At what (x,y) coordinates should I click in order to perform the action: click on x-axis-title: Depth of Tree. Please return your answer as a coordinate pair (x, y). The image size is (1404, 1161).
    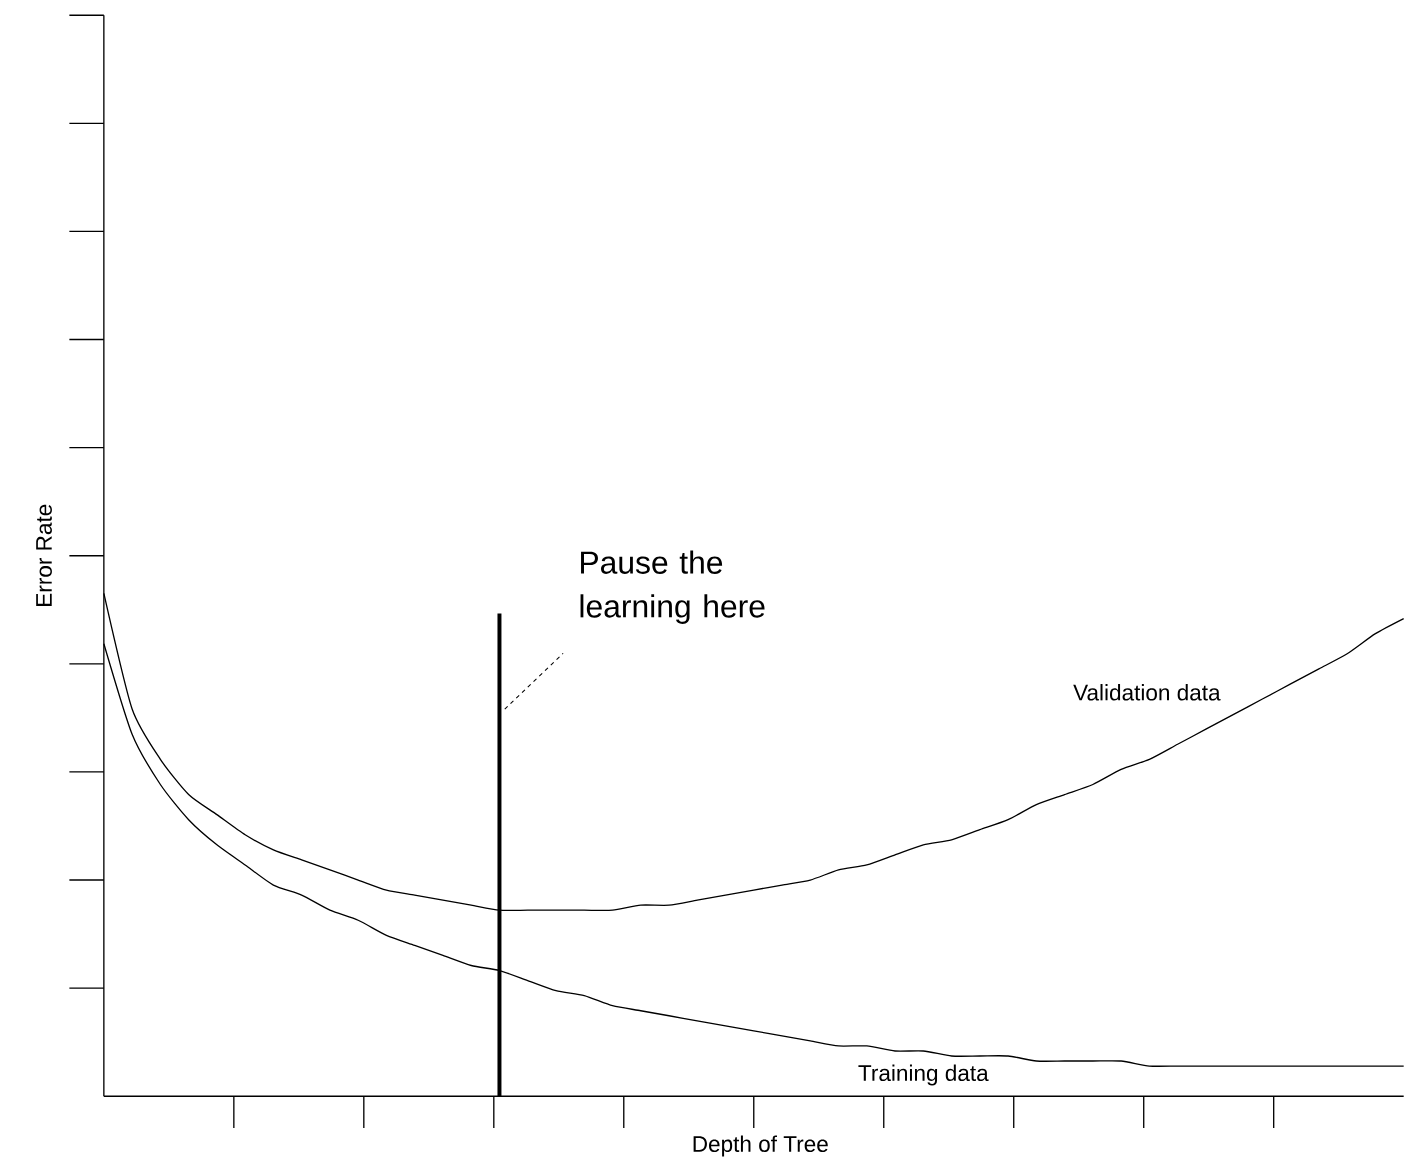
    Looking at the image, I should click on (760, 1146).